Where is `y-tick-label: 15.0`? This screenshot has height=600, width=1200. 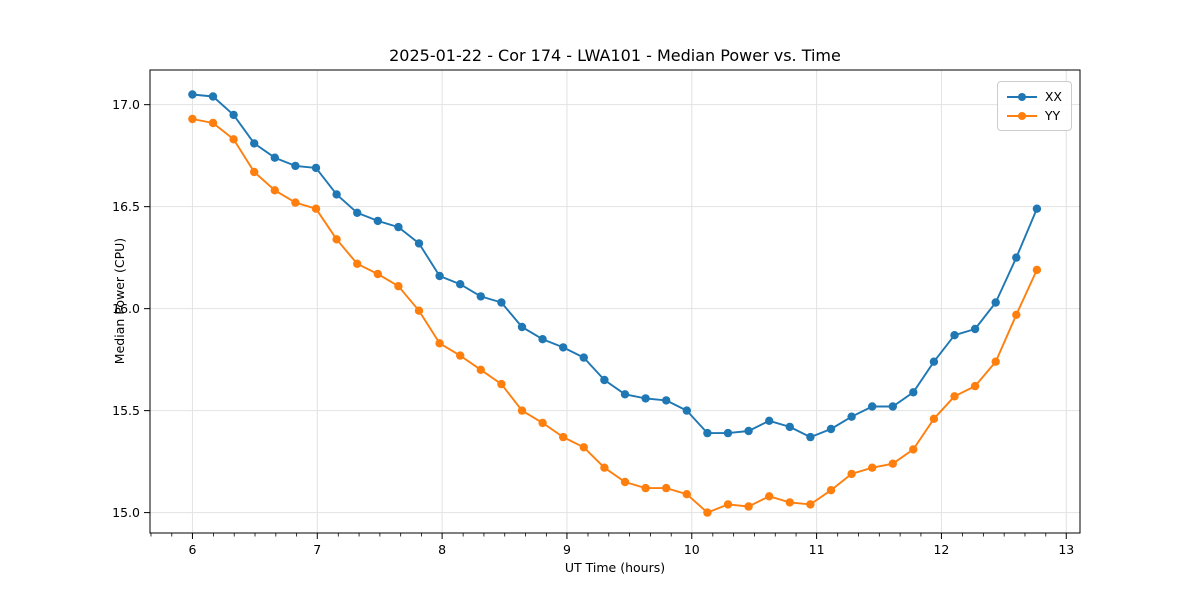
y-tick-label: 15.0 is located at coordinates (126, 512).